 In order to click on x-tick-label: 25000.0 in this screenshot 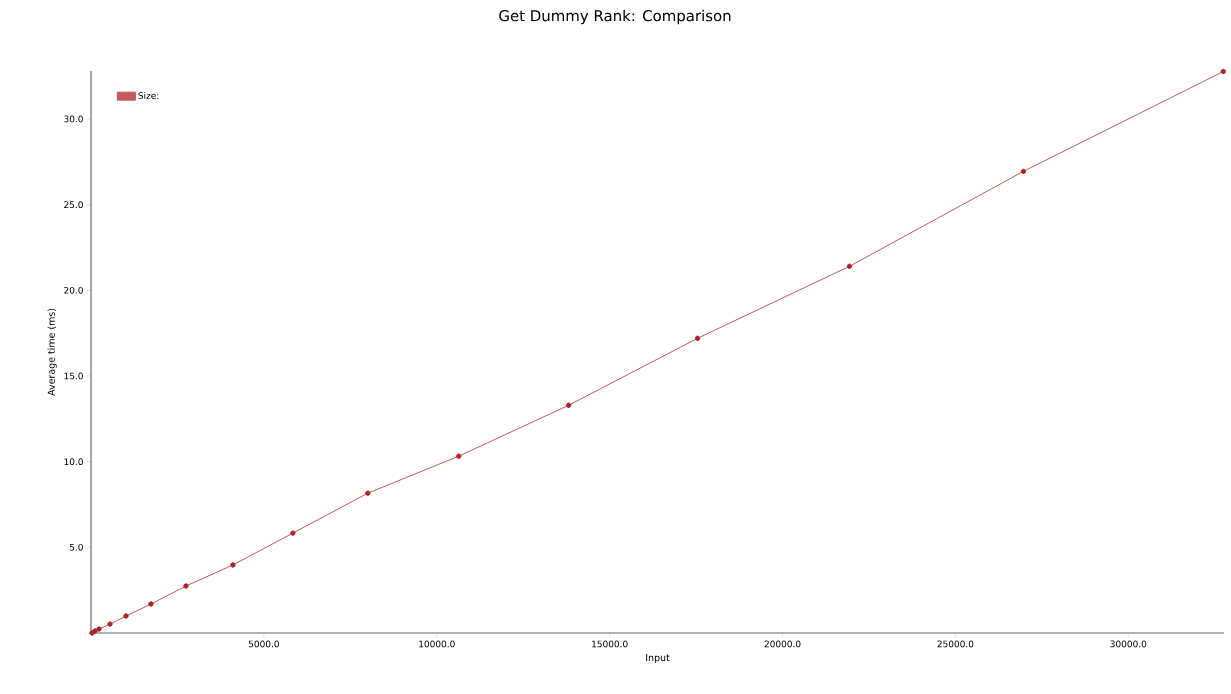, I will do `click(955, 644)`.